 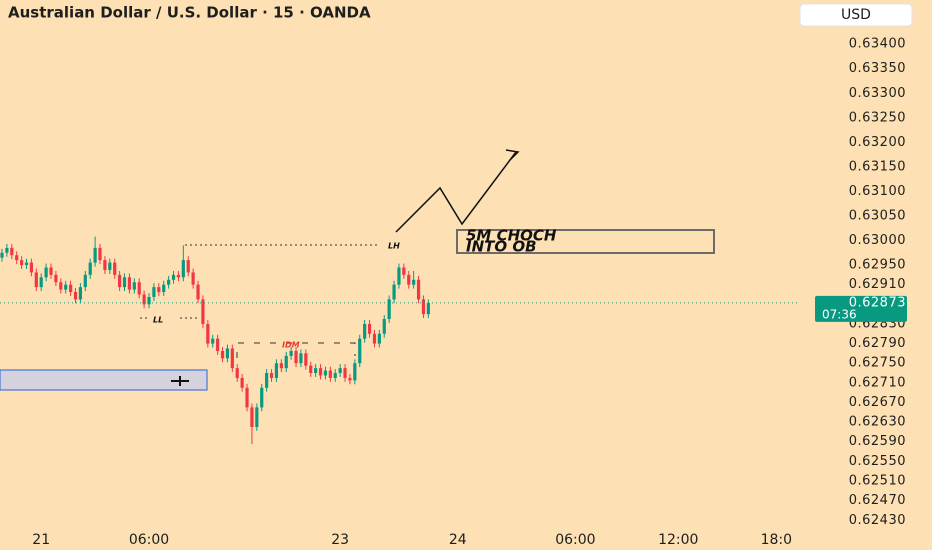 What do you see at coordinates (180, 381) in the screenshot?
I see `plus-icon` at bounding box center [180, 381].